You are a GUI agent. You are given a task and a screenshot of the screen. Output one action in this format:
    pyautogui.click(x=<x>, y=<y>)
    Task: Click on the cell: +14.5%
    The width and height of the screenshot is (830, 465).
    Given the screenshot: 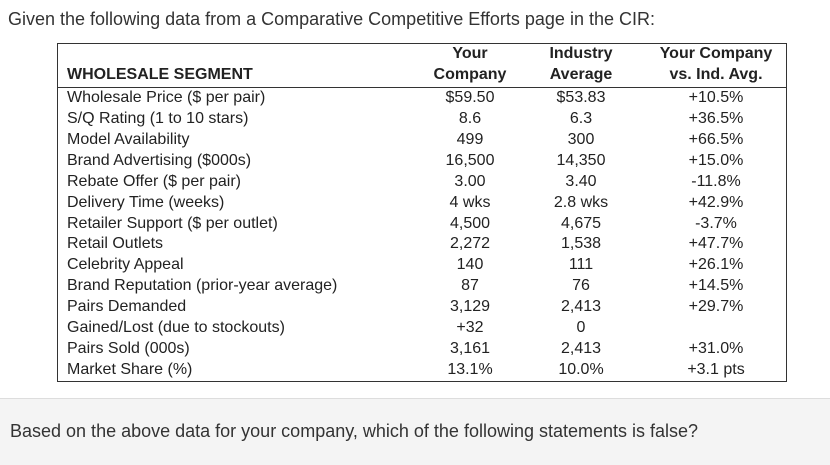 What is the action you would take?
    pyautogui.click(x=716, y=286)
    